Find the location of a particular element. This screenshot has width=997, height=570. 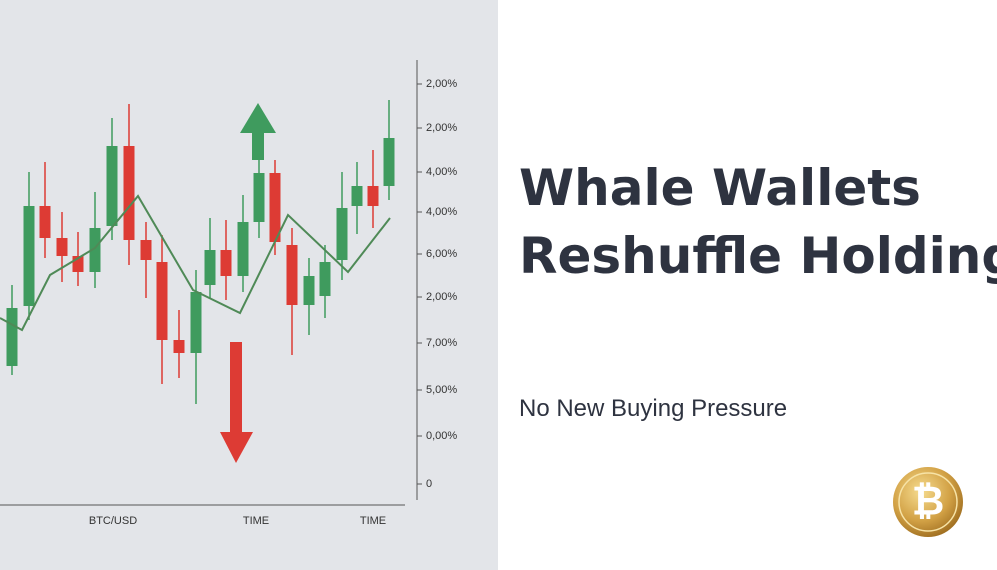

logo-symbol: ₿ is located at coordinates (928, 502).